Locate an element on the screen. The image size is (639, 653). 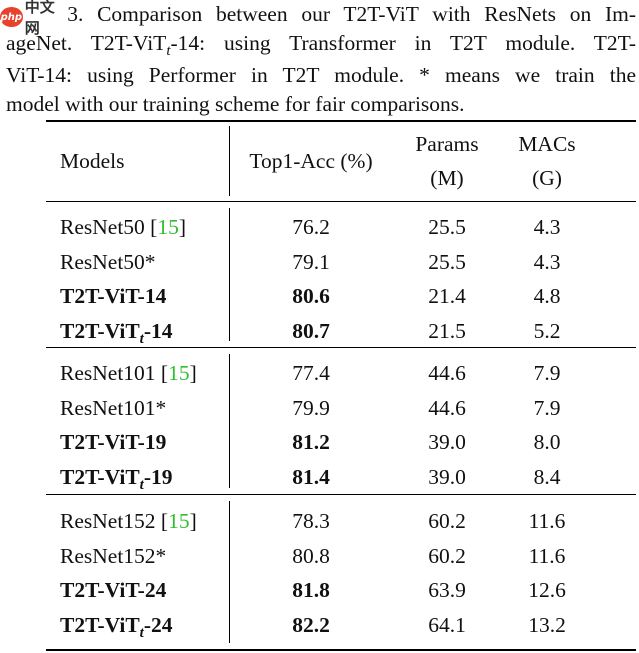
model-name: ResNet50* is located at coordinates (108, 261).